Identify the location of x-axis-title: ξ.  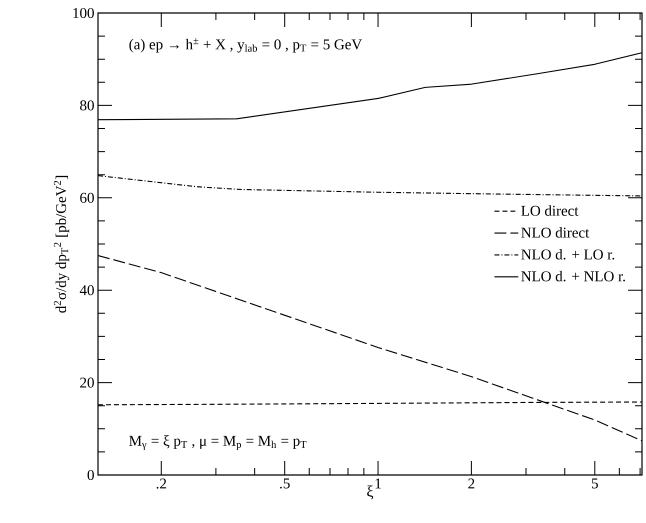
(370, 492).